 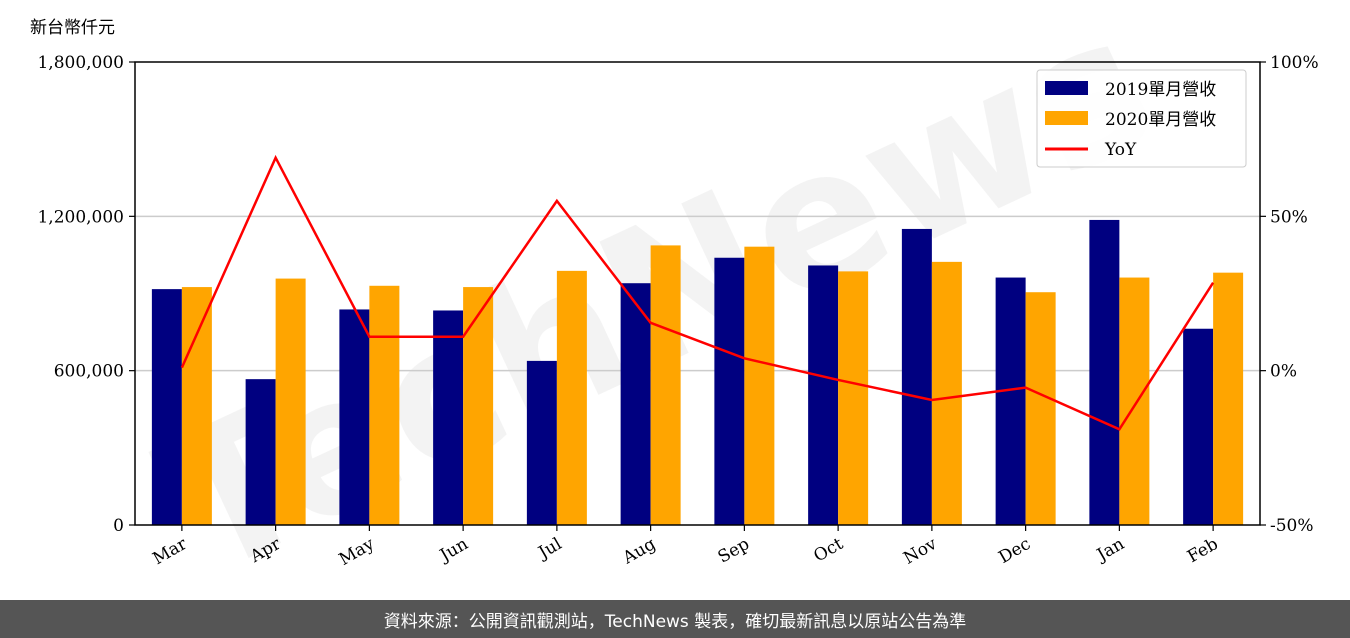 What do you see at coordinates (478, 406) in the screenshot?
I see `bar-2020-jun` at bounding box center [478, 406].